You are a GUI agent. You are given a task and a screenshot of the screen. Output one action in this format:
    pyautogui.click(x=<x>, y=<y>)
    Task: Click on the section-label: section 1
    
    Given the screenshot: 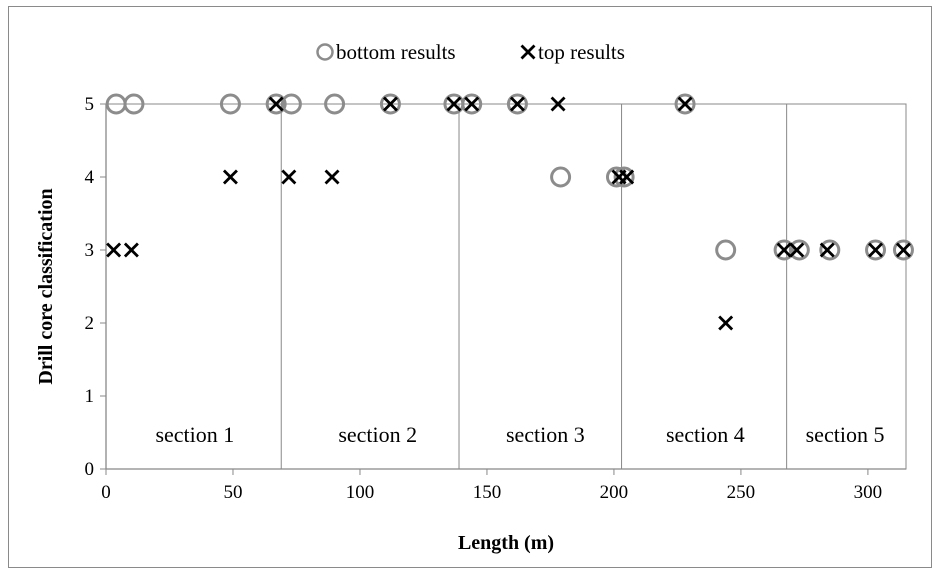 What is the action you would take?
    pyautogui.click(x=194, y=434)
    